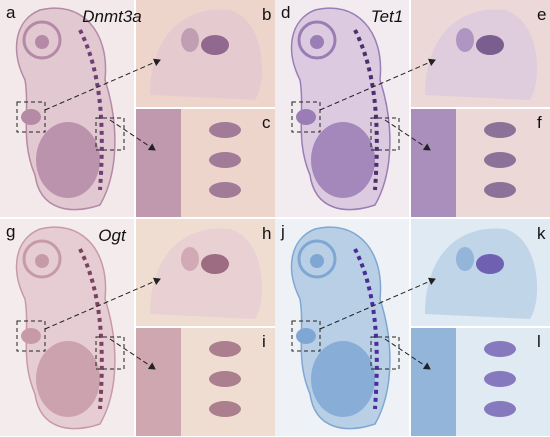  What do you see at coordinates (112, 235) in the screenshot?
I see `gene-name: Ogt` at bounding box center [112, 235].